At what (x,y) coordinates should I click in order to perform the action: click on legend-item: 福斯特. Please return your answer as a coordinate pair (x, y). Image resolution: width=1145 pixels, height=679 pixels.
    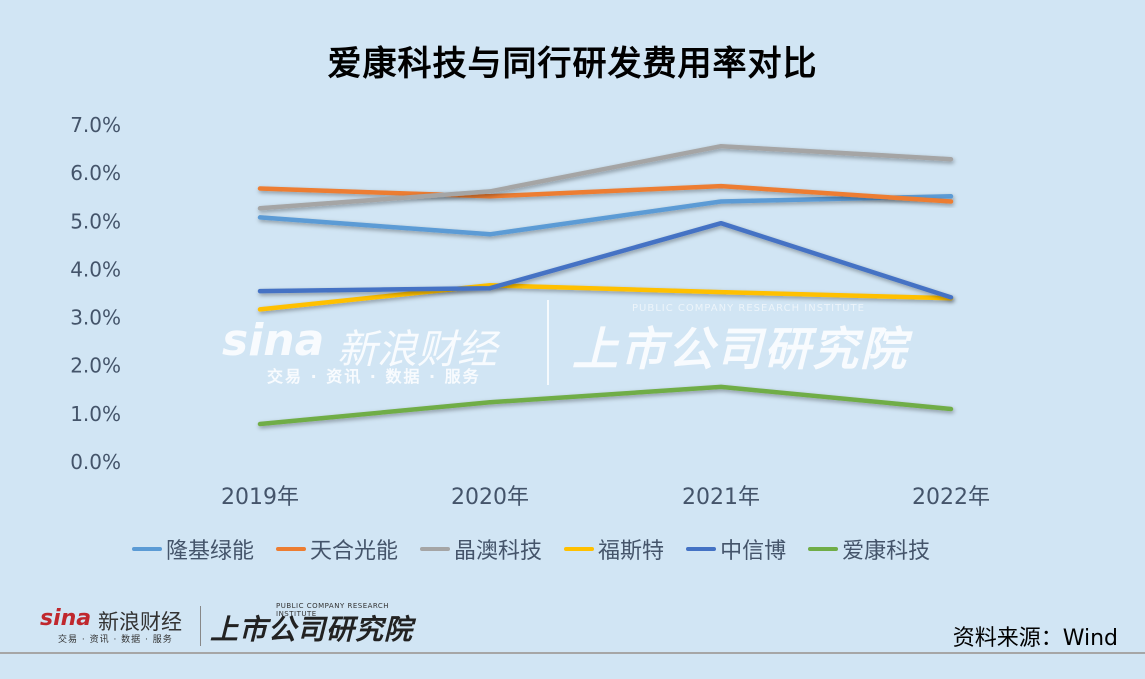
    Looking at the image, I should click on (614, 549).